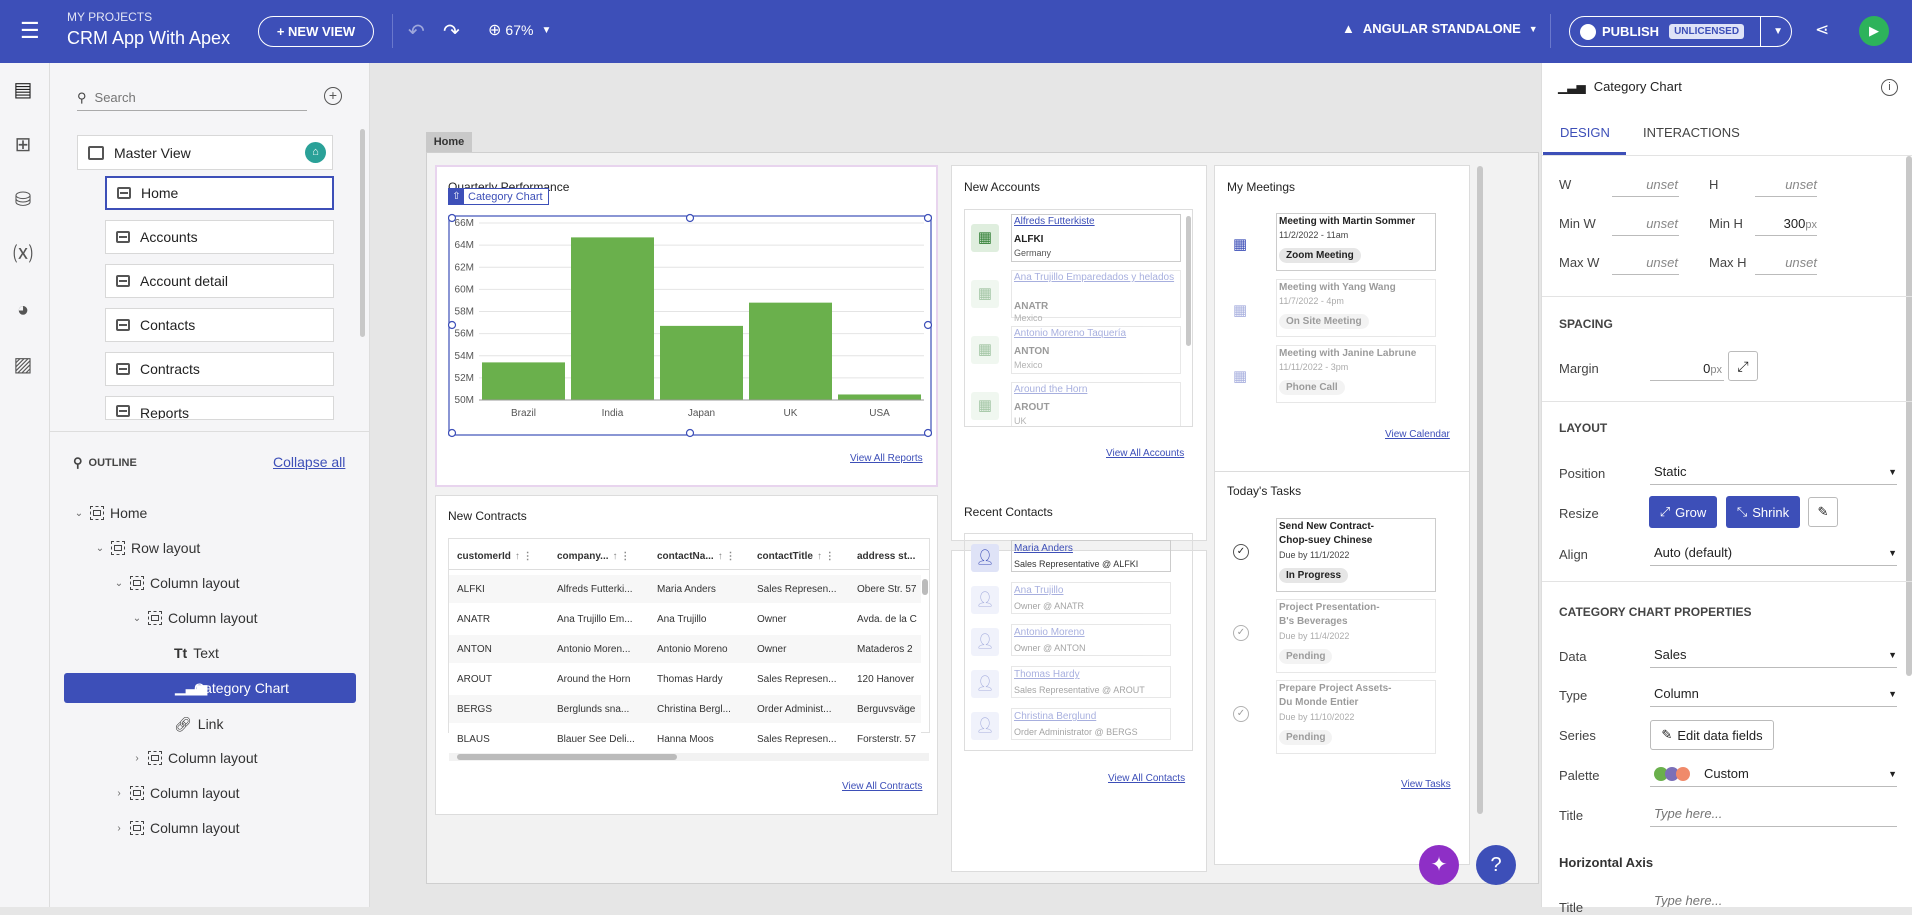 This screenshot has width=1912, height=915. I want to click on type-select: Column ▼, so click(1773, 694).